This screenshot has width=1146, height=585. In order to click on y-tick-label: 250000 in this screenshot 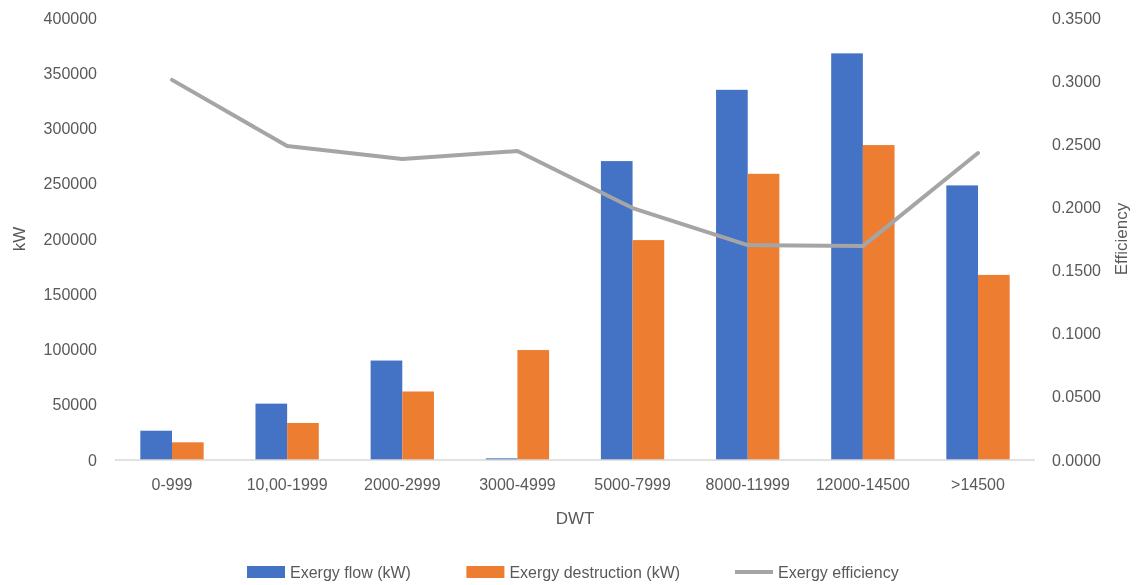, I will do `click(70, 184)`.